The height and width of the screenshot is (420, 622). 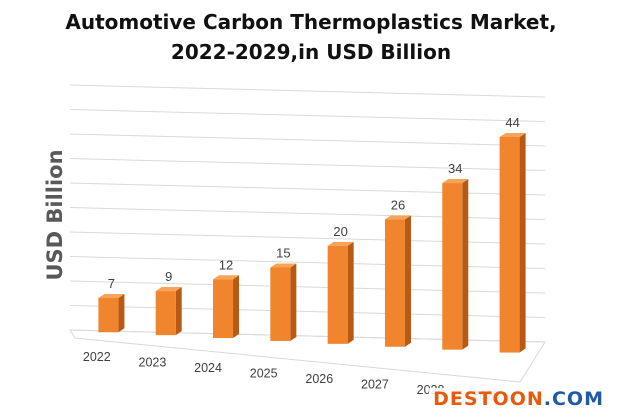 I want to click on data-label: 34, so click(x=455, y=168).